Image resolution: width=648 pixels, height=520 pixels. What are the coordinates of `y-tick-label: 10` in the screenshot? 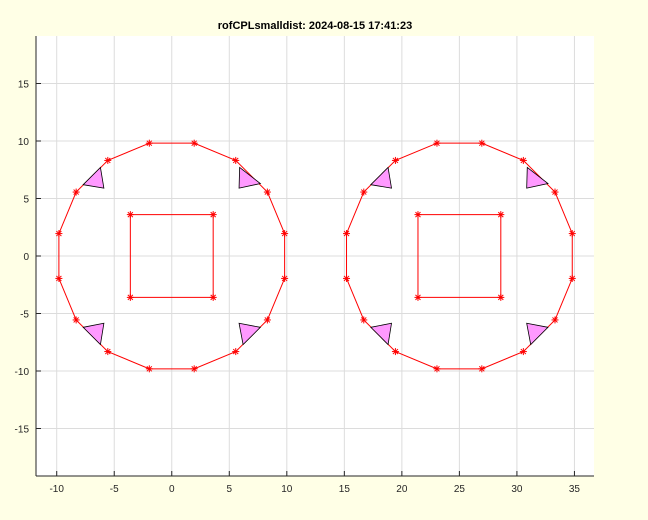 It's located at (24, 142).